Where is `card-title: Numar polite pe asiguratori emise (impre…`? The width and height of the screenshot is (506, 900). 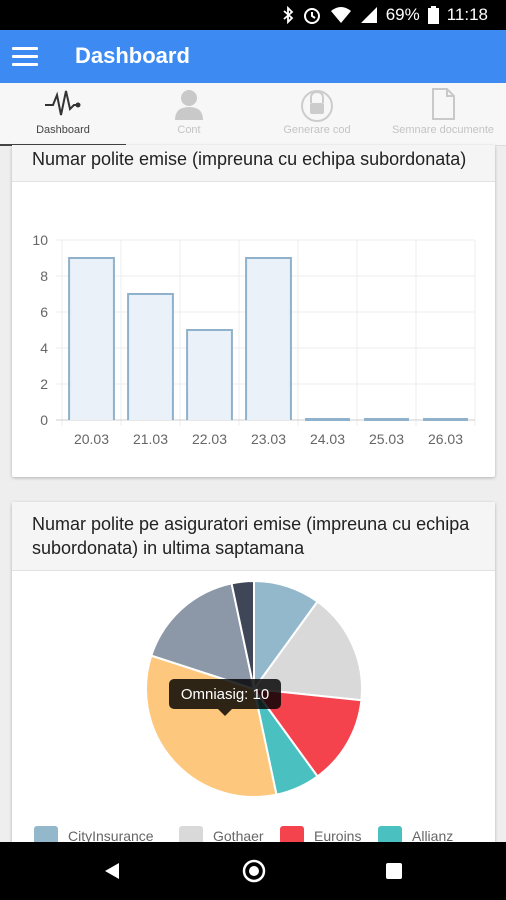
card-title: Numar polite pe asiguratori emise (impre… is located at coordinates (253, 536).